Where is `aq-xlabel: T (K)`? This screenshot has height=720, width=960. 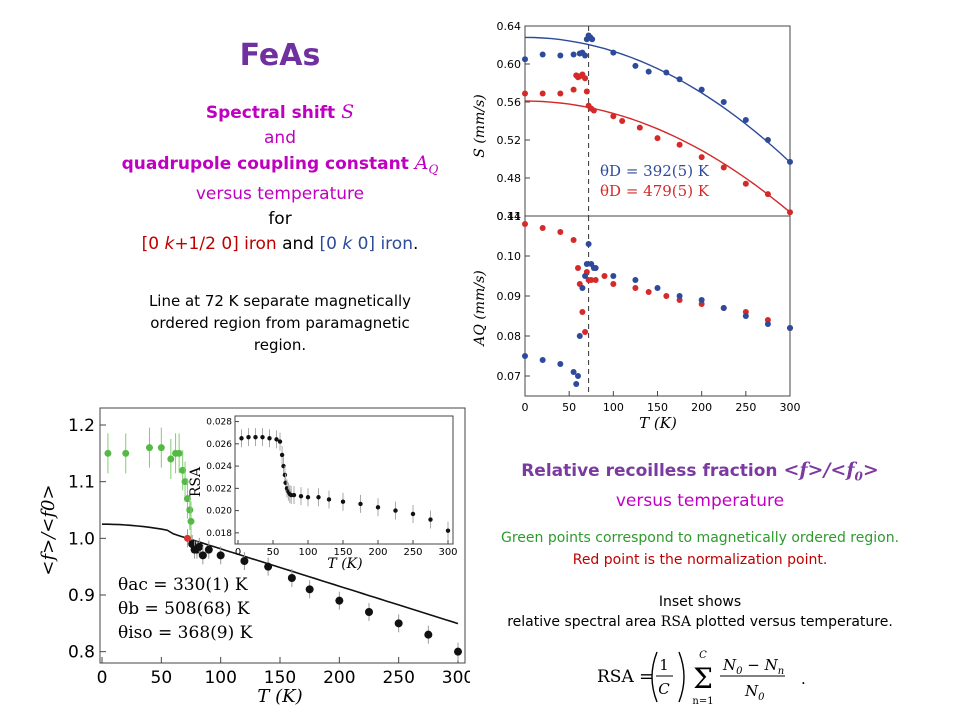 aq-xlabel: T (K) is located at coordinates (658, 423).